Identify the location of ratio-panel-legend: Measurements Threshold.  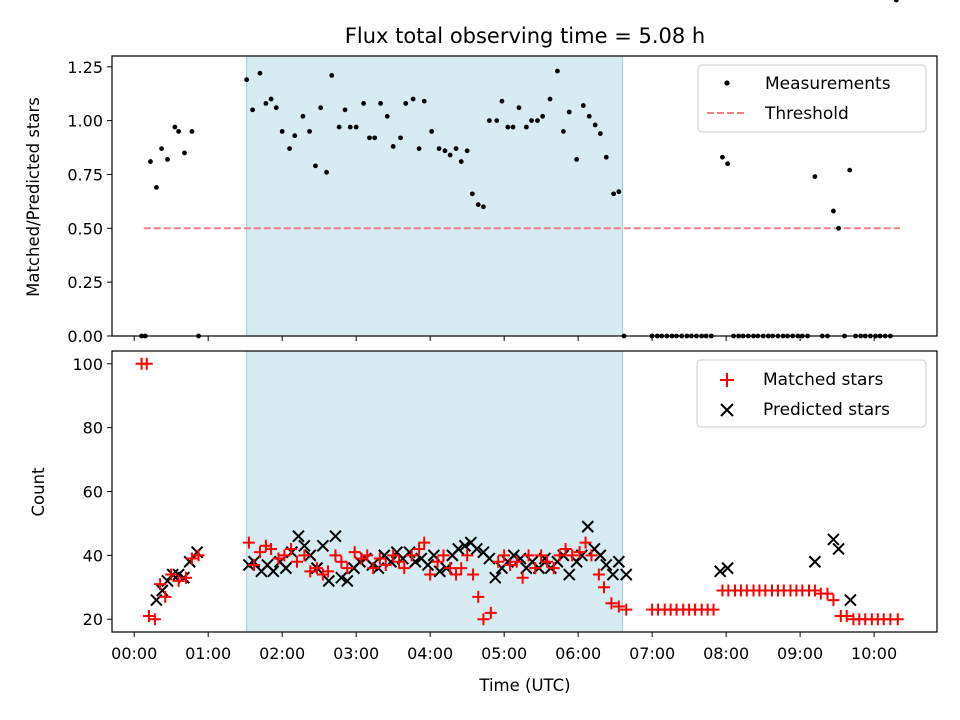
(812, 98).